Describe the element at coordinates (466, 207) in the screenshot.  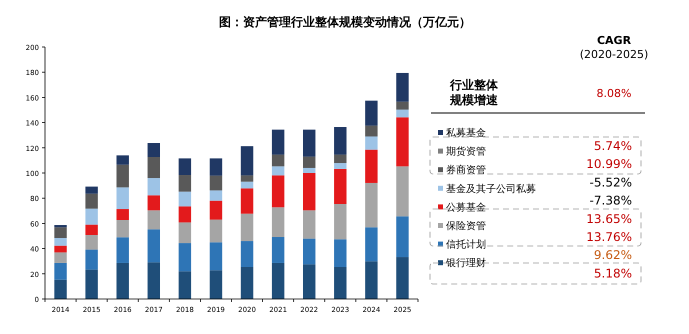
I see `legend-label: 公募基金` at that location.